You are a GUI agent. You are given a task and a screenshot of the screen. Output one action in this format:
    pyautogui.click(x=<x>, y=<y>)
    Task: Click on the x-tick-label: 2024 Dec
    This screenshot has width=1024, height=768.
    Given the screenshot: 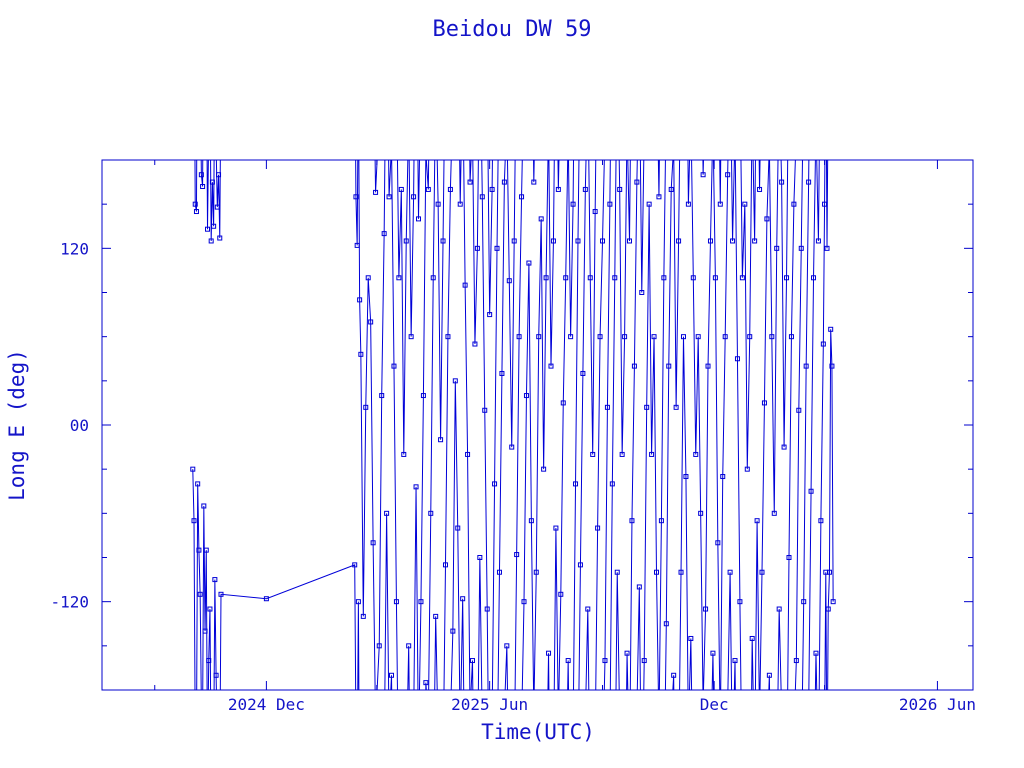 What is the action you would take?
    pyautogui.click(x=266, y=704)
    